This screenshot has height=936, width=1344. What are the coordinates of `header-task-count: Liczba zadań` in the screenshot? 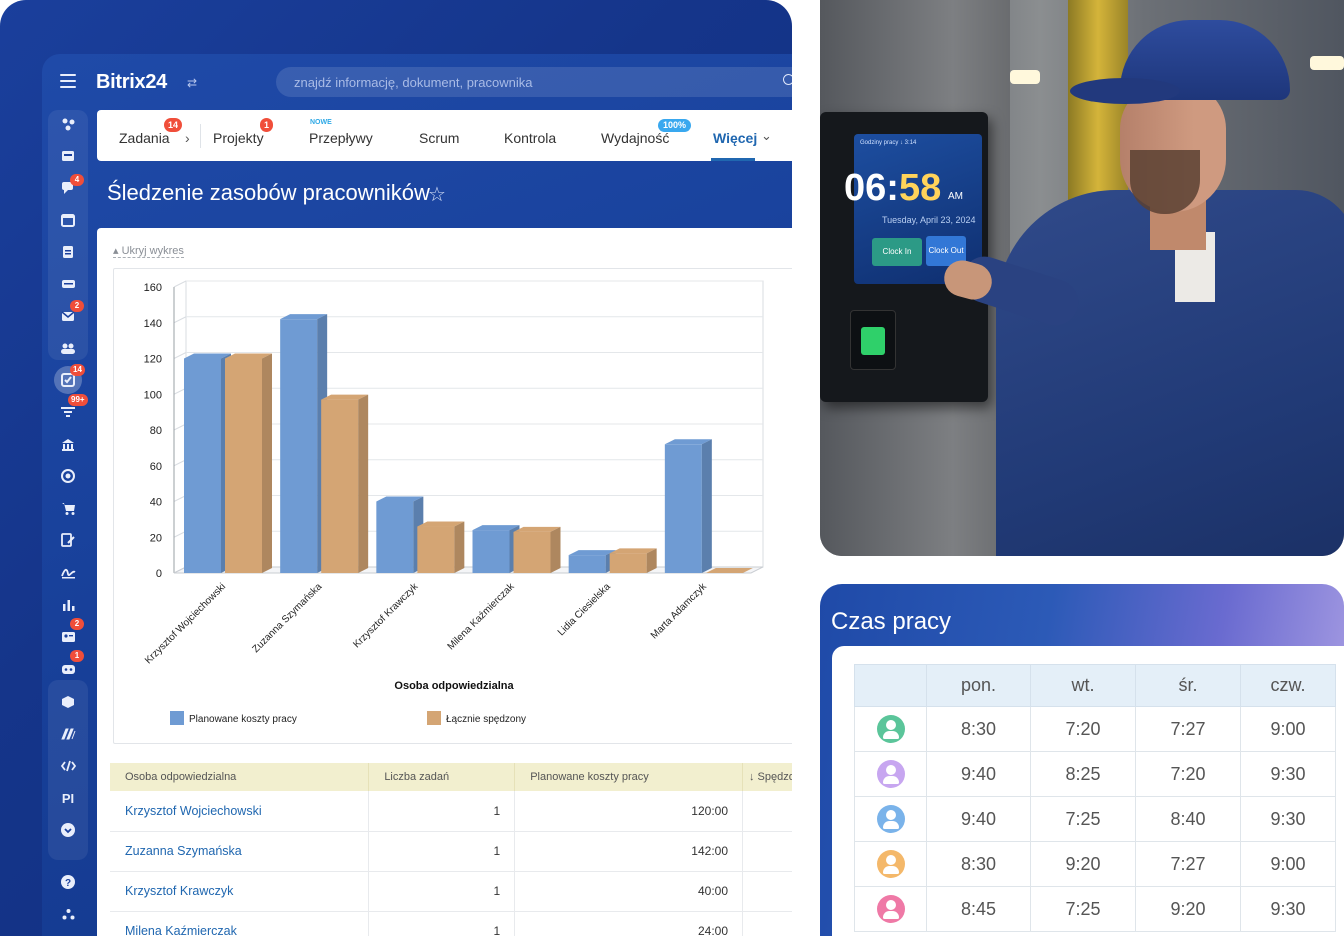 It's located at (442, 777).